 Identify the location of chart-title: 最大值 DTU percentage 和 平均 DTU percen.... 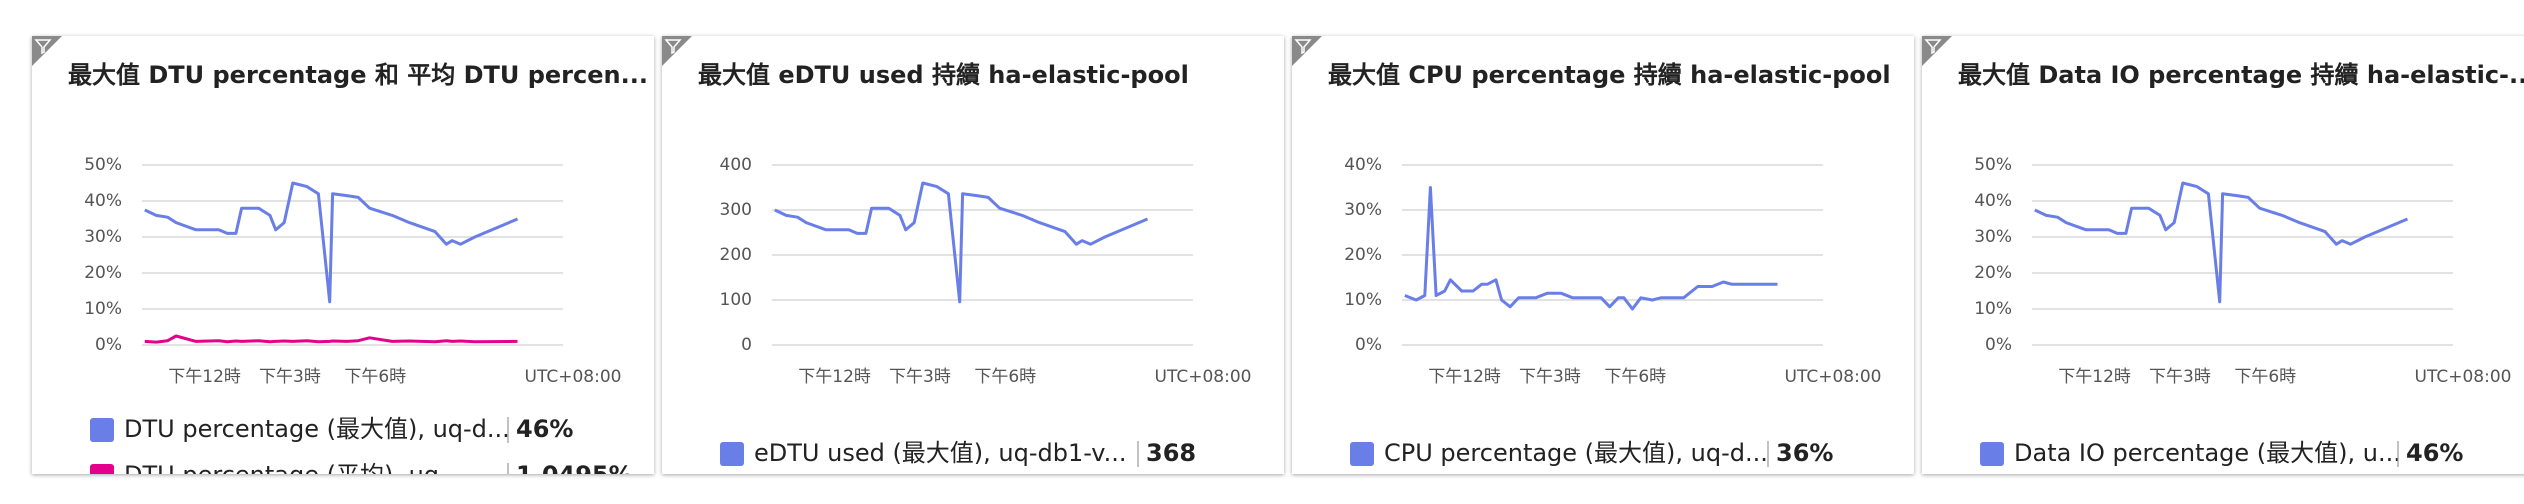
(358, 75).